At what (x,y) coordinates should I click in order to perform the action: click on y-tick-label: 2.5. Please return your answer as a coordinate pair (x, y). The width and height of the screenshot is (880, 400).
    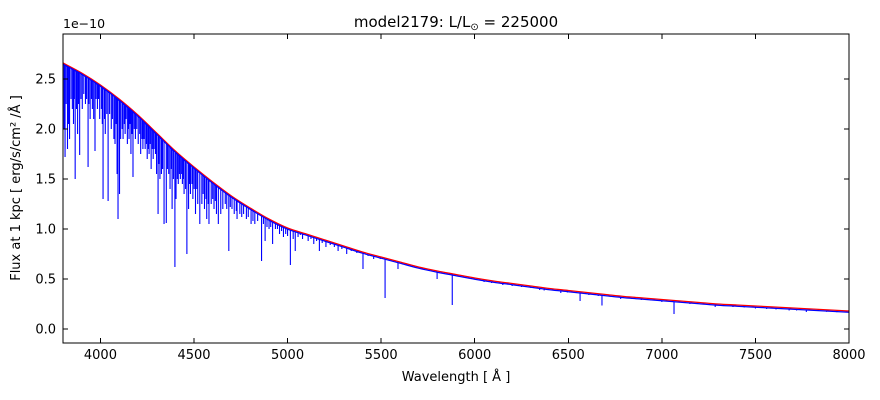
    Looking at the image, I should click on (45, 80).